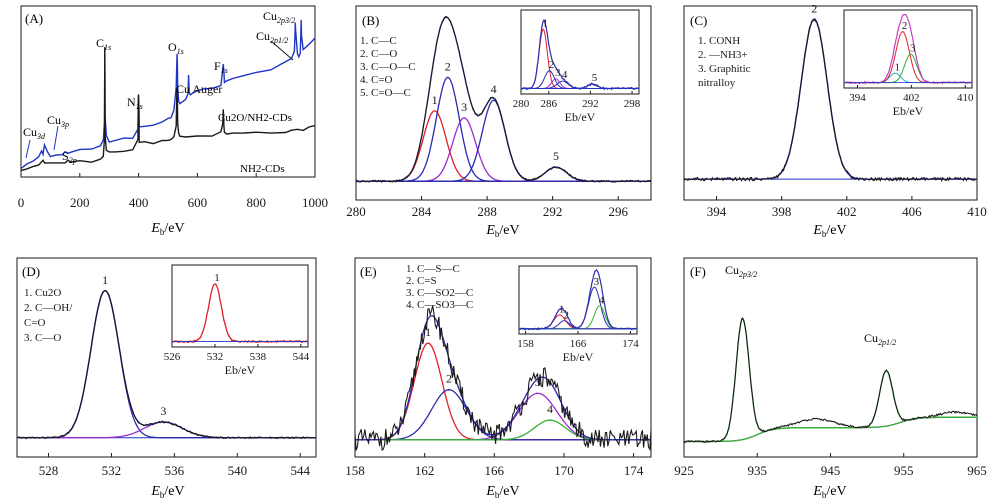 This screenshot has height=503, width=1000. I want to click on panel-a-cu2p12-pointer, so click(282, 50).